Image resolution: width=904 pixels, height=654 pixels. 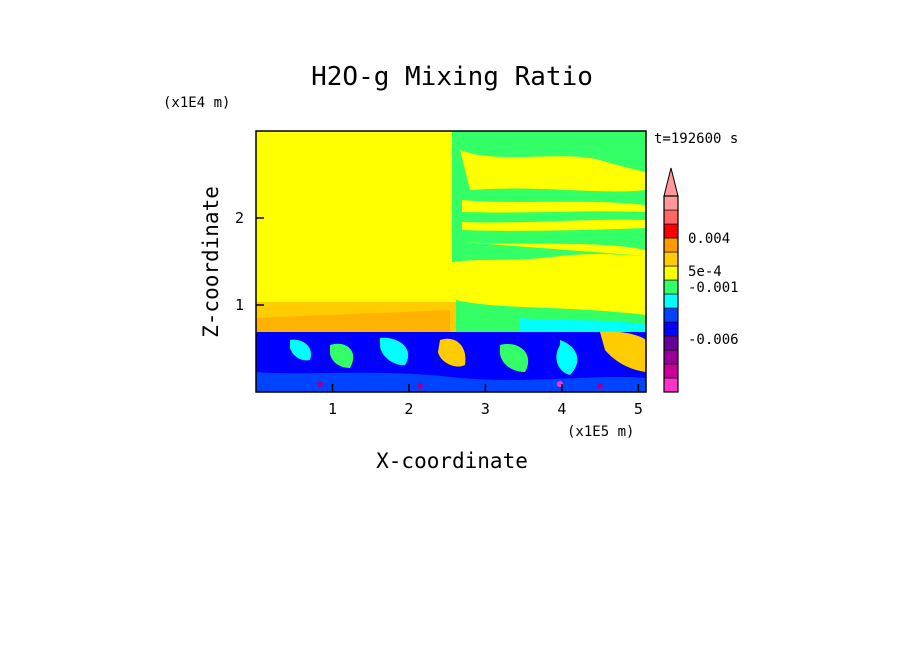 What do you see at coordinates (671, 182) in the screenshot?
I see `colorbar-extend-arrow` at bounding box center [671, 182].